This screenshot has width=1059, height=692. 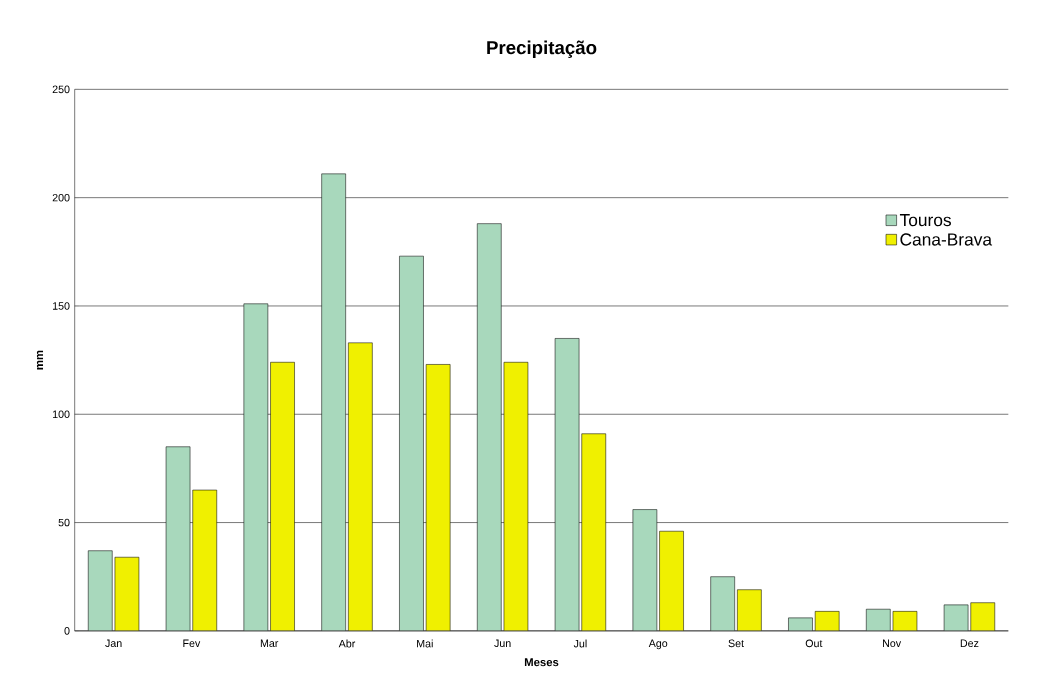 I want to click on x-tick-label: Out, so click(x=814, y=643).